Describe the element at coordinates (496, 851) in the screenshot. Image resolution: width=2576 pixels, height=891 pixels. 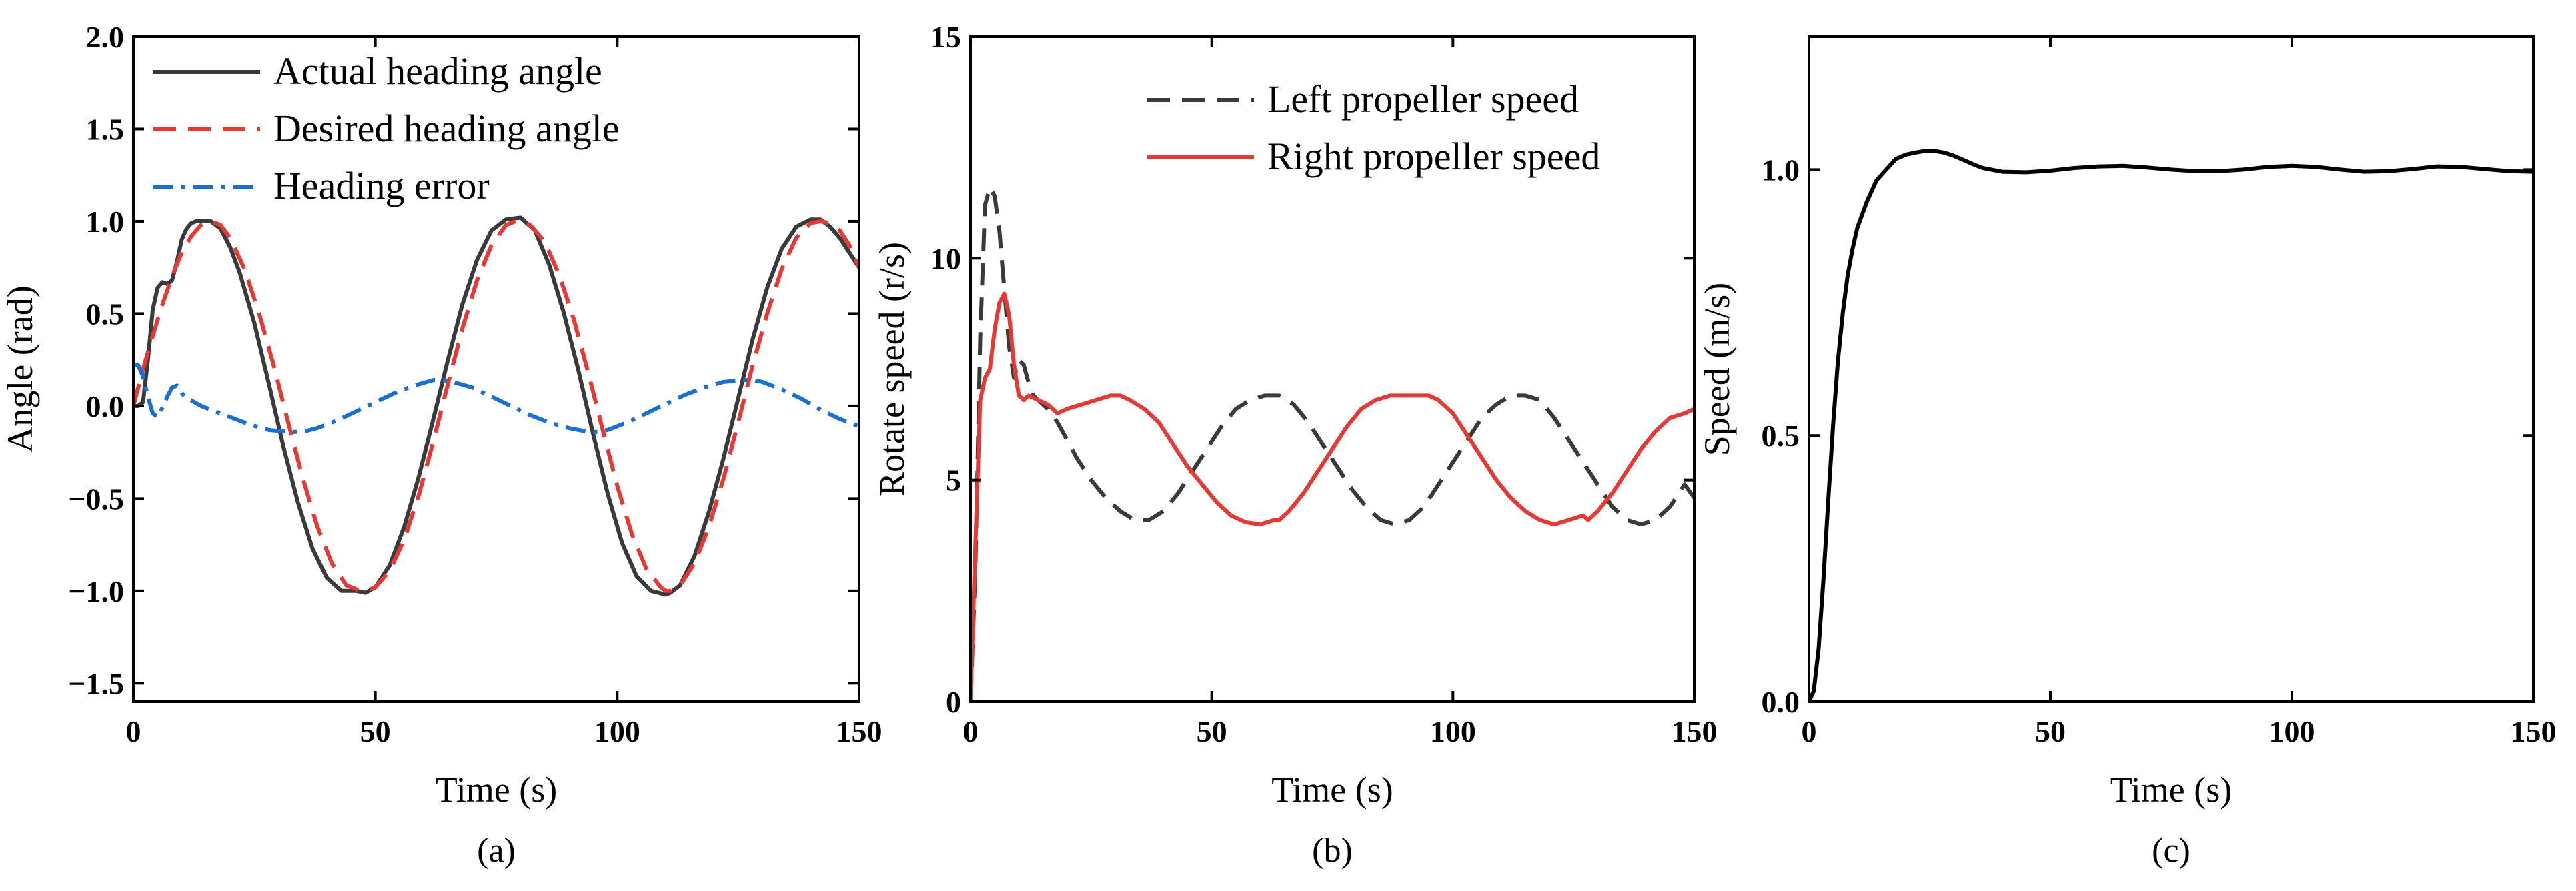
I see `panel-caption: (a)` at that location.